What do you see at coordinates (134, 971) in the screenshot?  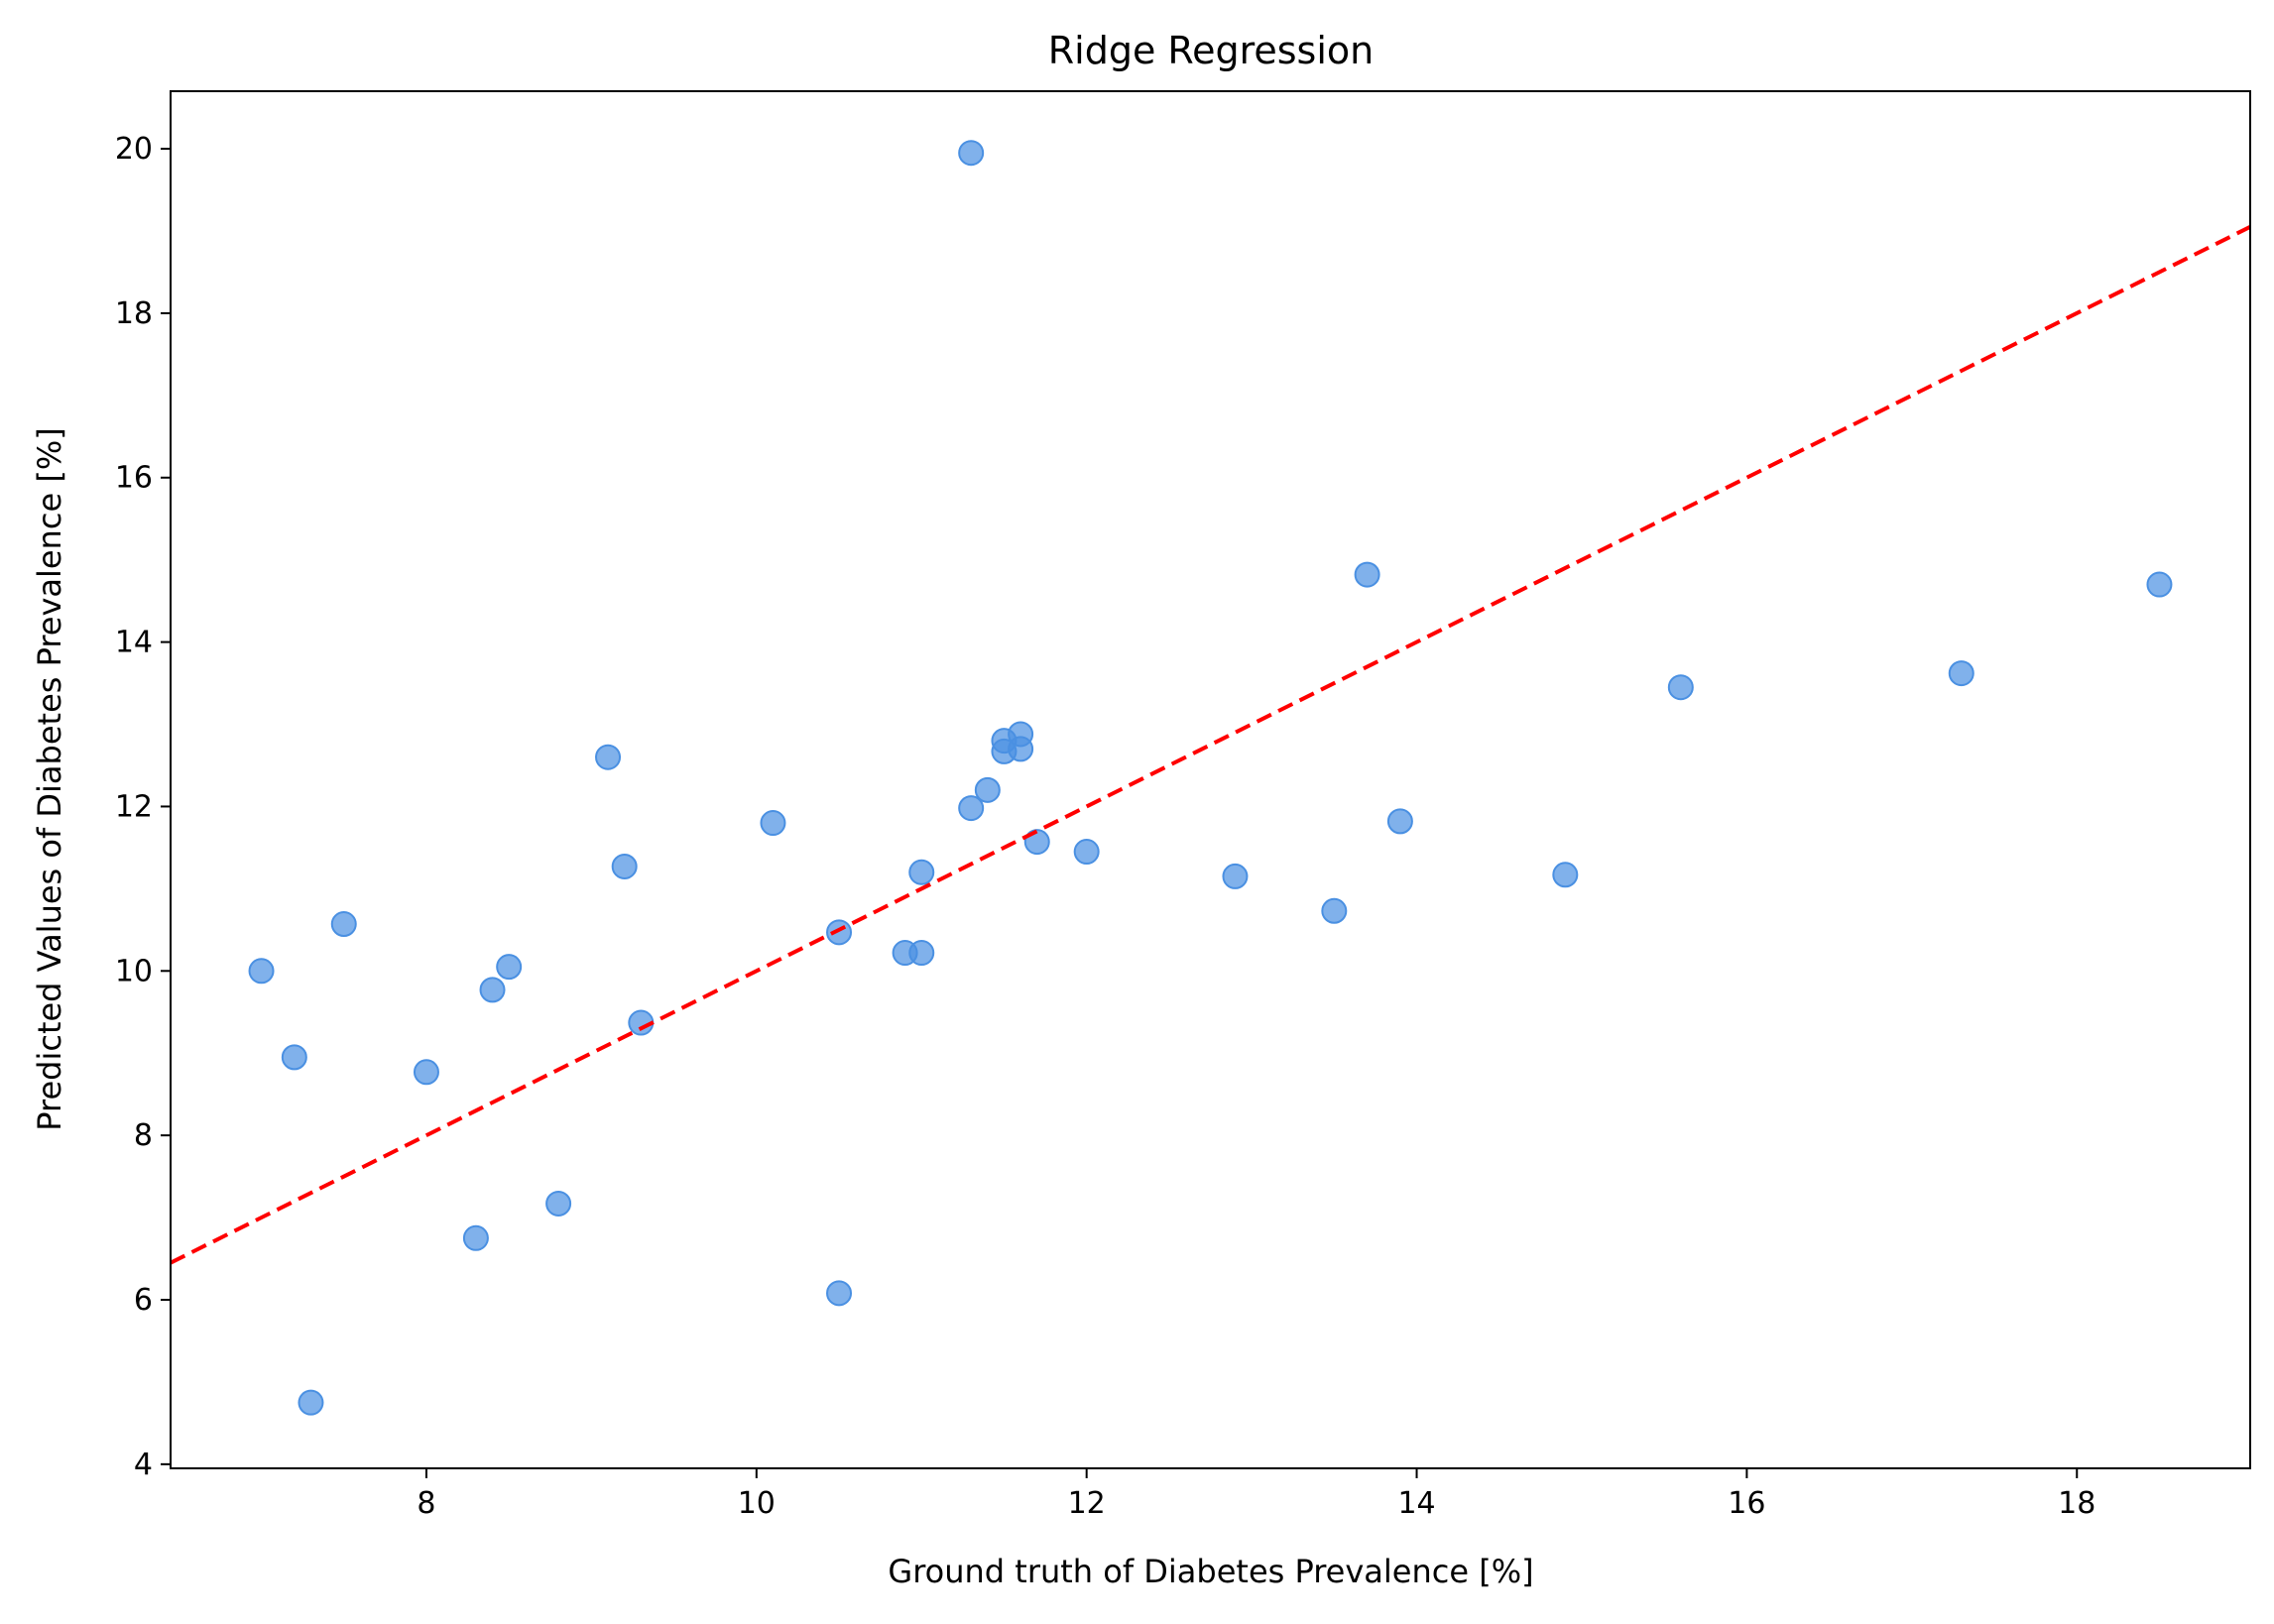 I see `y-tick-label: 10` at bounding box center [134, 971].